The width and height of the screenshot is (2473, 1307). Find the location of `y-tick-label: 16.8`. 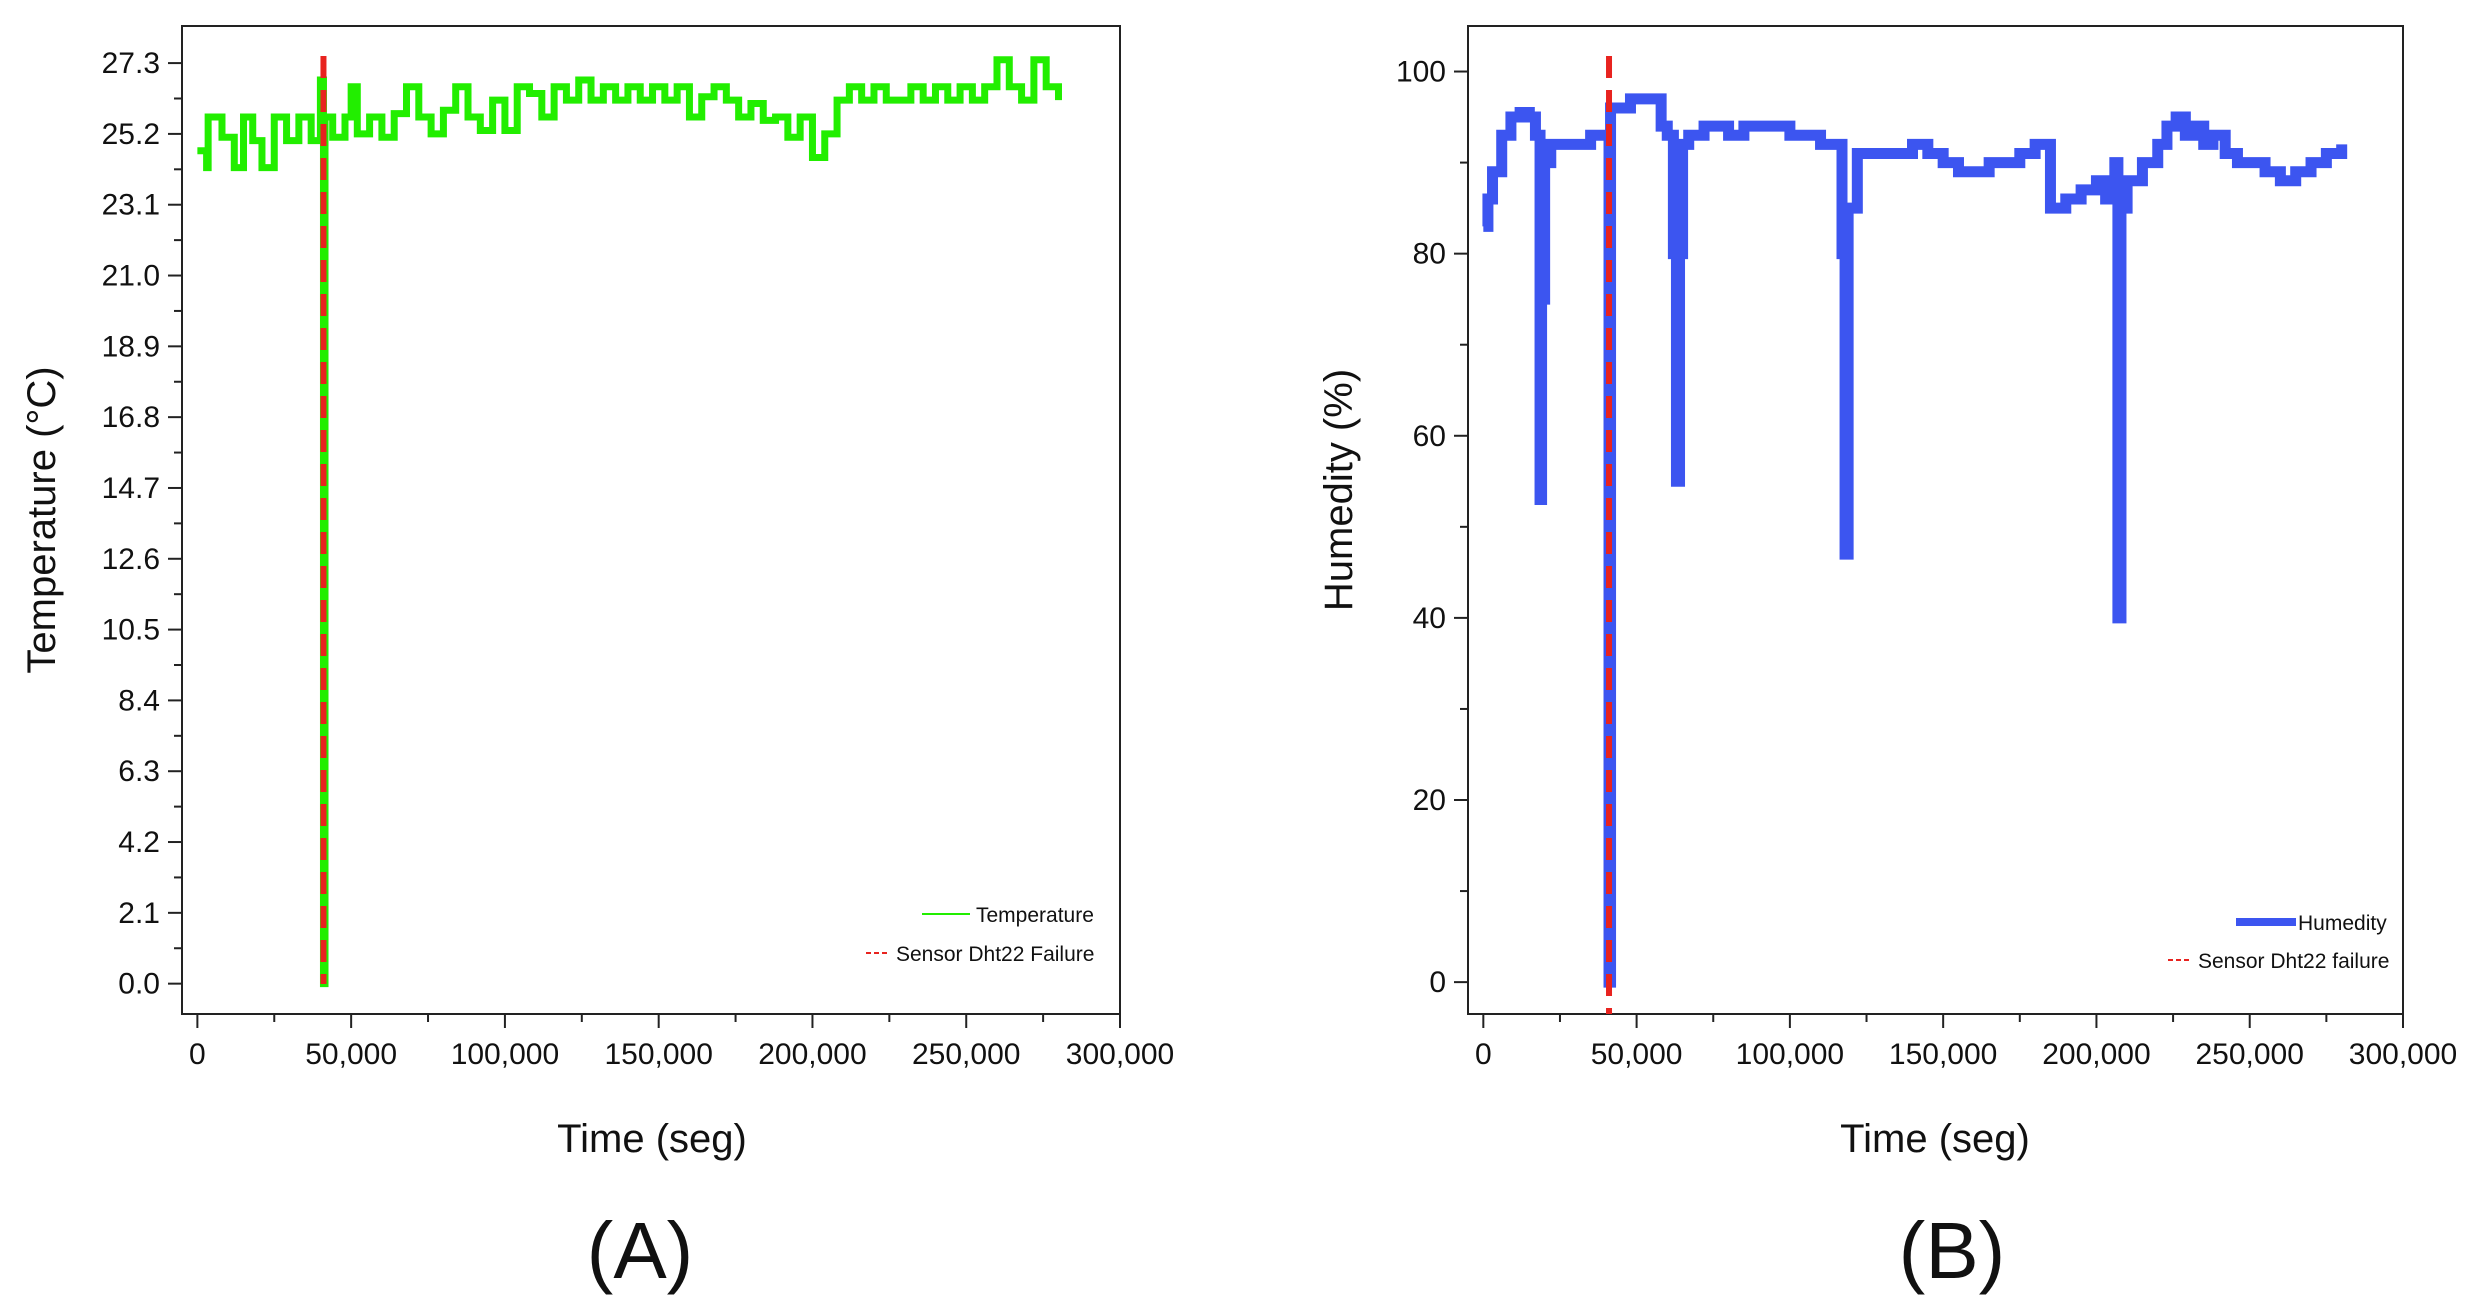

y-tick-label: 16.8 is located at coordinates (131, 417).